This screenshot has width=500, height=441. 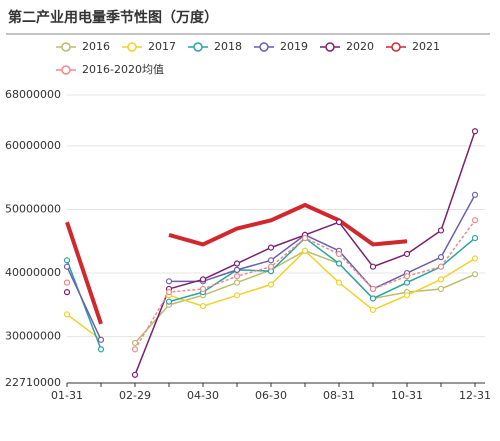 What do you see at coordinates (475, 395) in the screenshot?
I see `x-tick-label: 12-31` at bounding box center [475, 395].